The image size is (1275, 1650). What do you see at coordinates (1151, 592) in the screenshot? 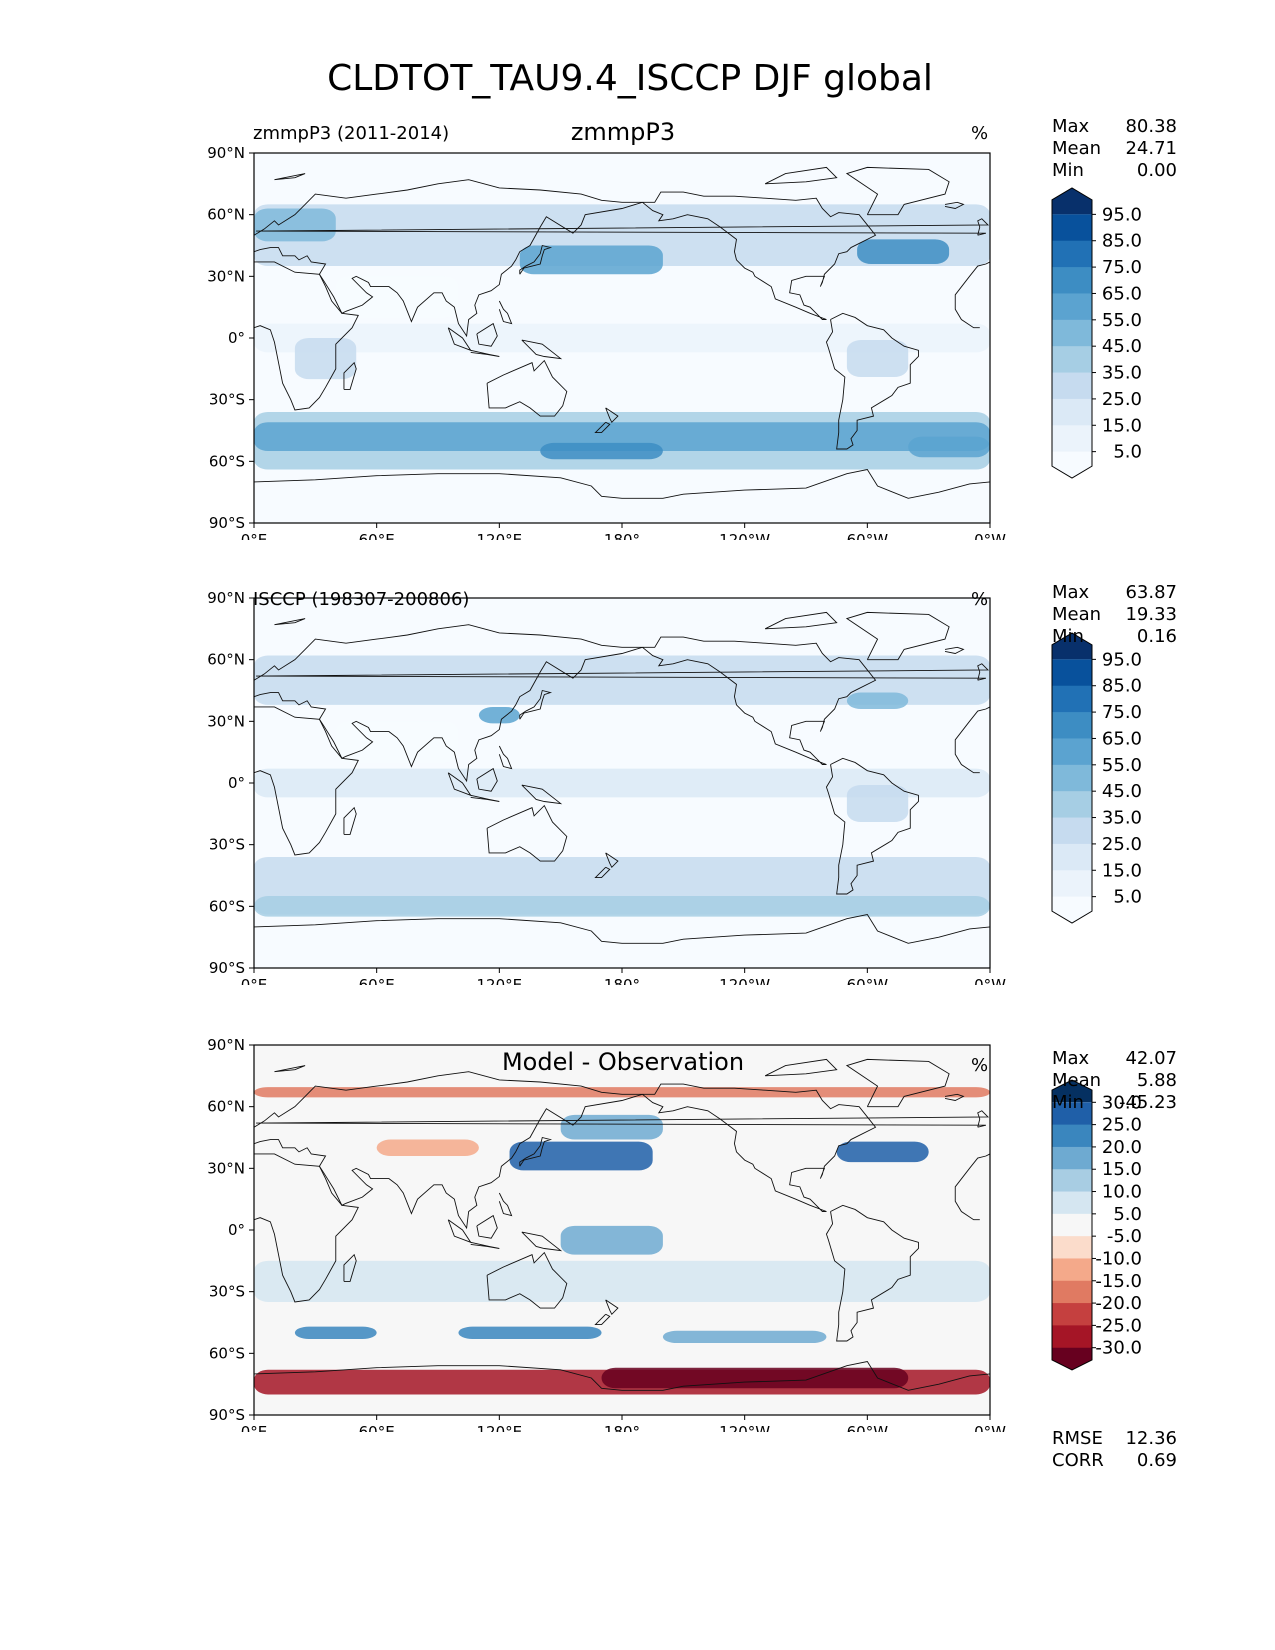
I see `stat-value: 63.87` at bounding box center [1151, 592].